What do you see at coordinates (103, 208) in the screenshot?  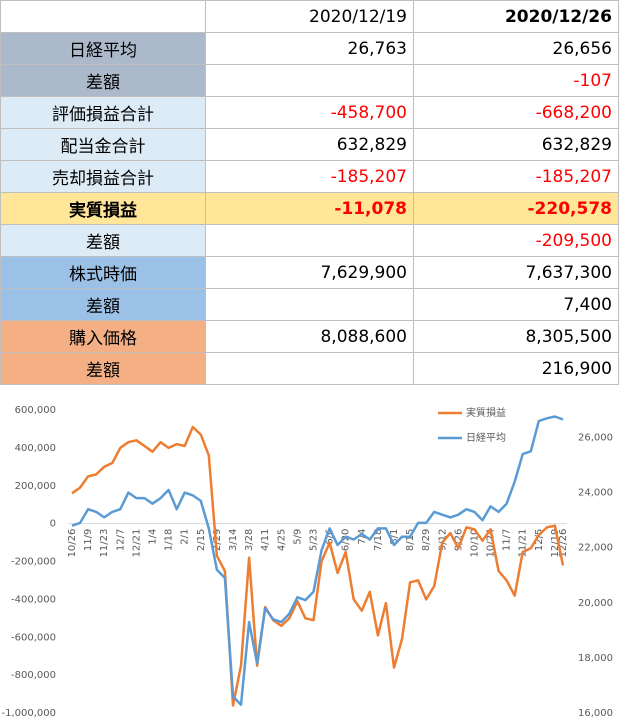 I see `row-label: 実質損益` at bounding box center [103, 208].